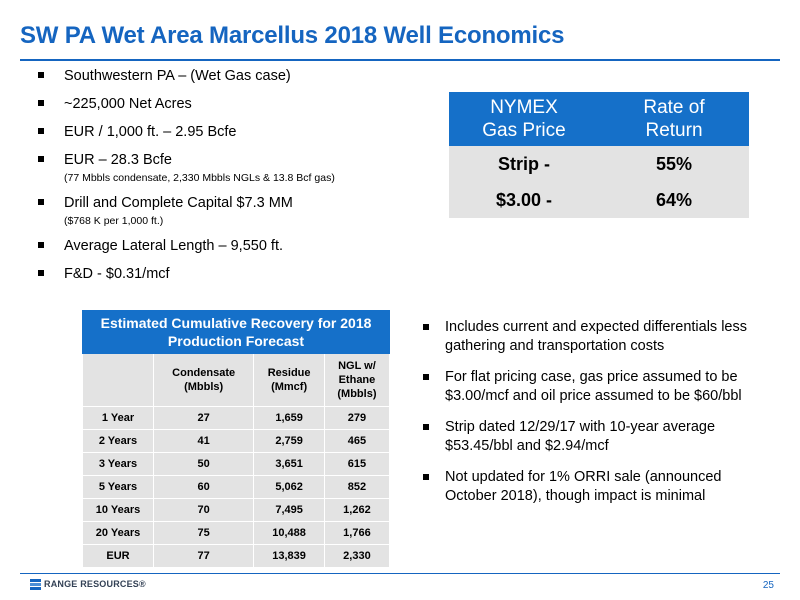 The image size is (800, 600). I want to click on bullet-text: F&D - $0.31/mcf, so click(117, 274).